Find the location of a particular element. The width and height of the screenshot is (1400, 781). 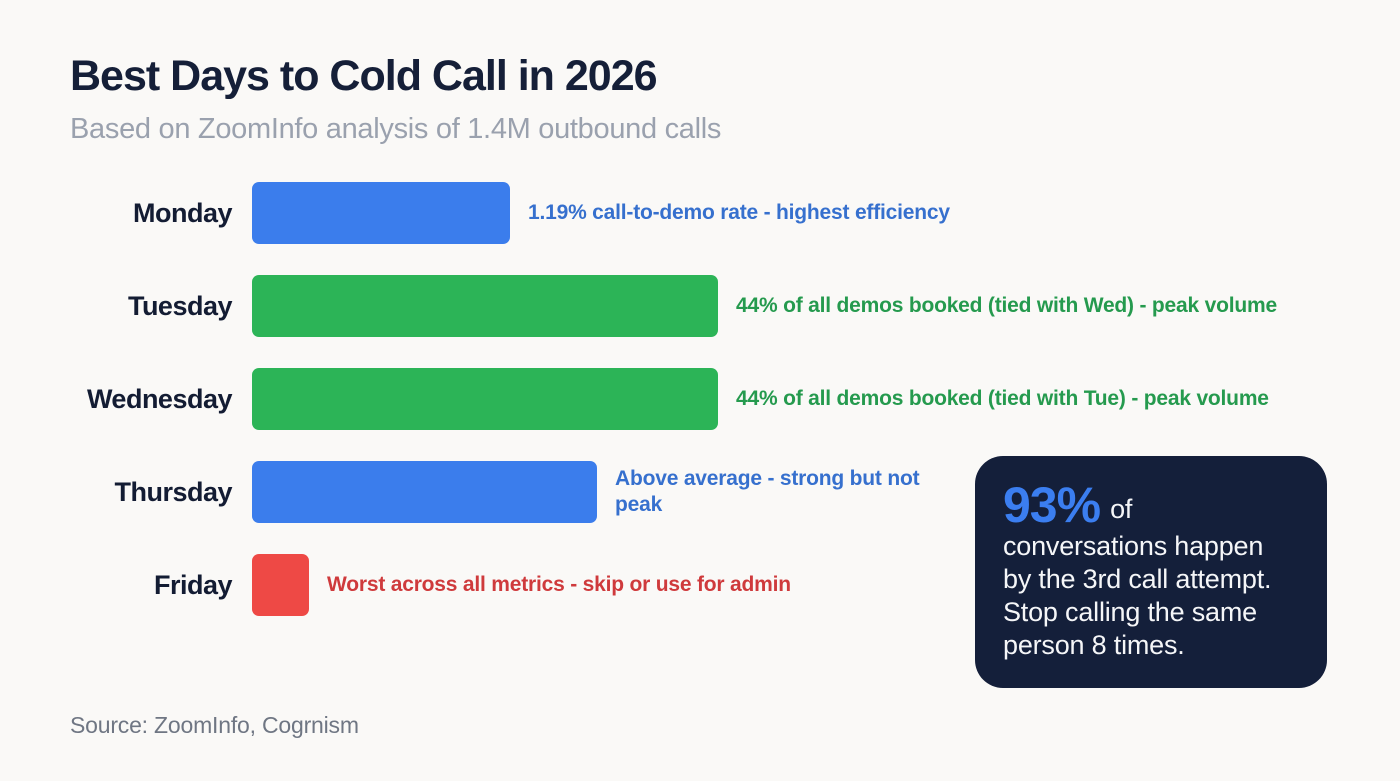

bar-wednesday is located at coordinates (485, 399).